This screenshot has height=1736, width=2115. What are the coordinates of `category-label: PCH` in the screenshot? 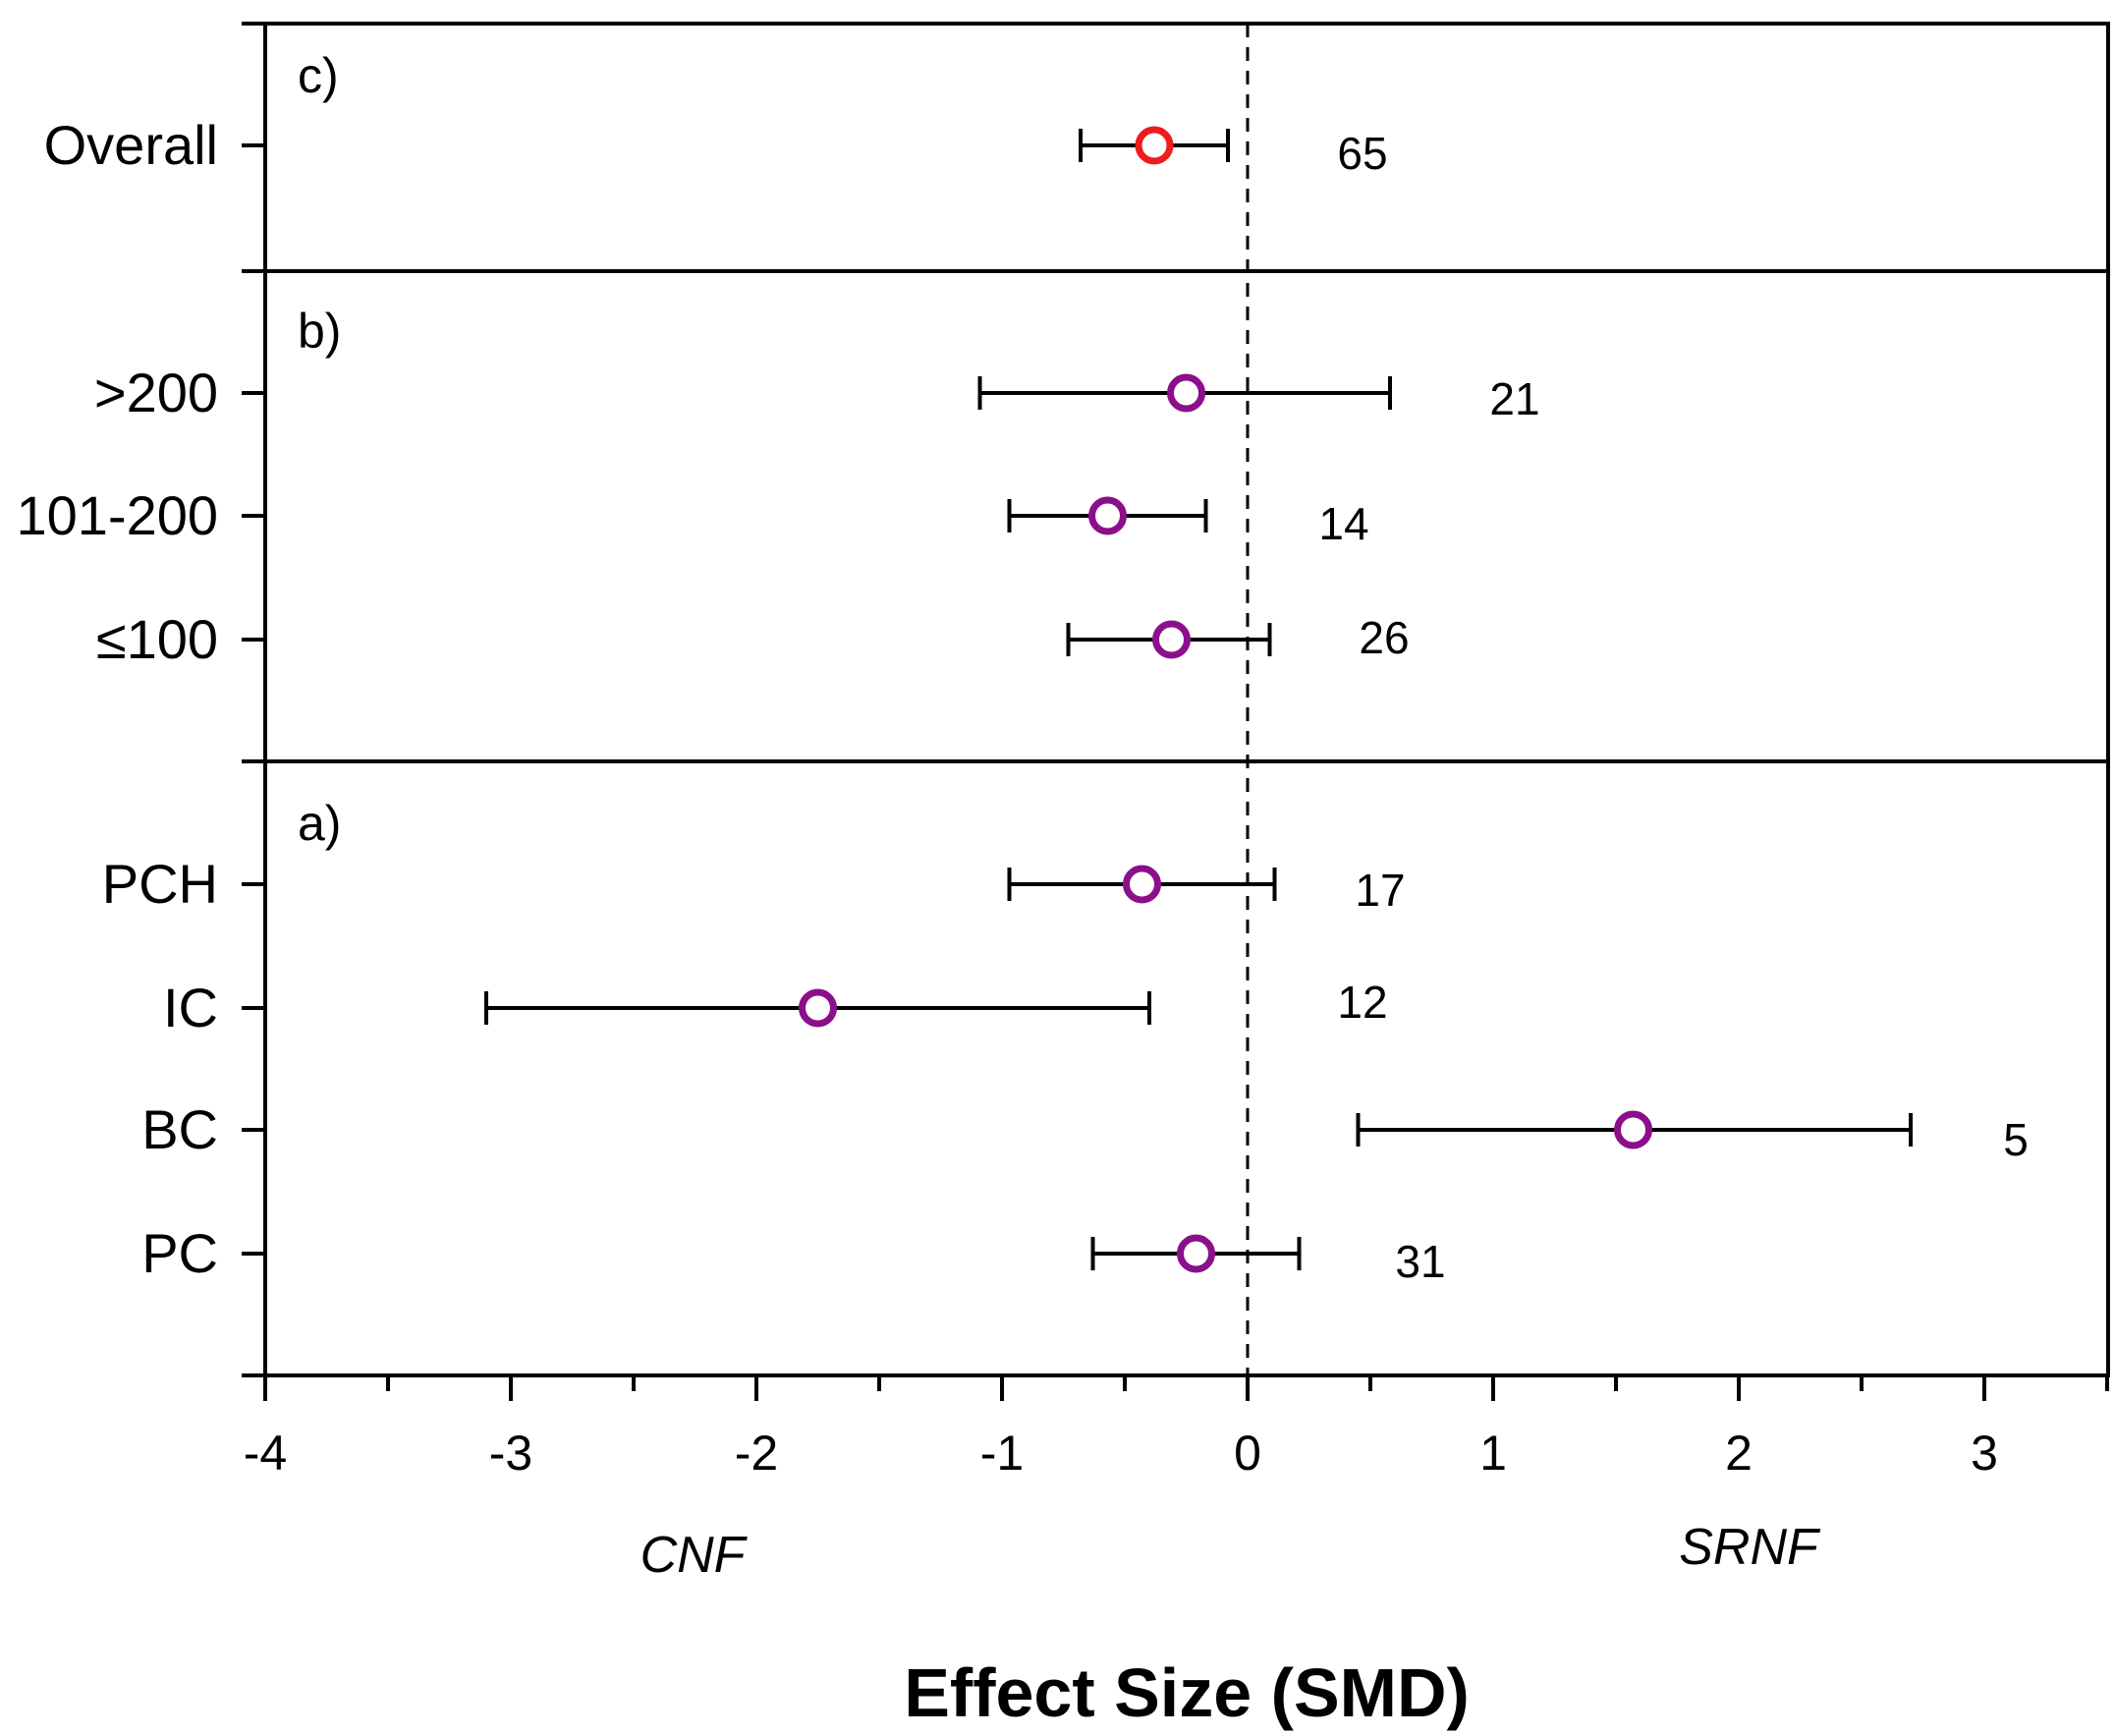 It's located at (160, 884).